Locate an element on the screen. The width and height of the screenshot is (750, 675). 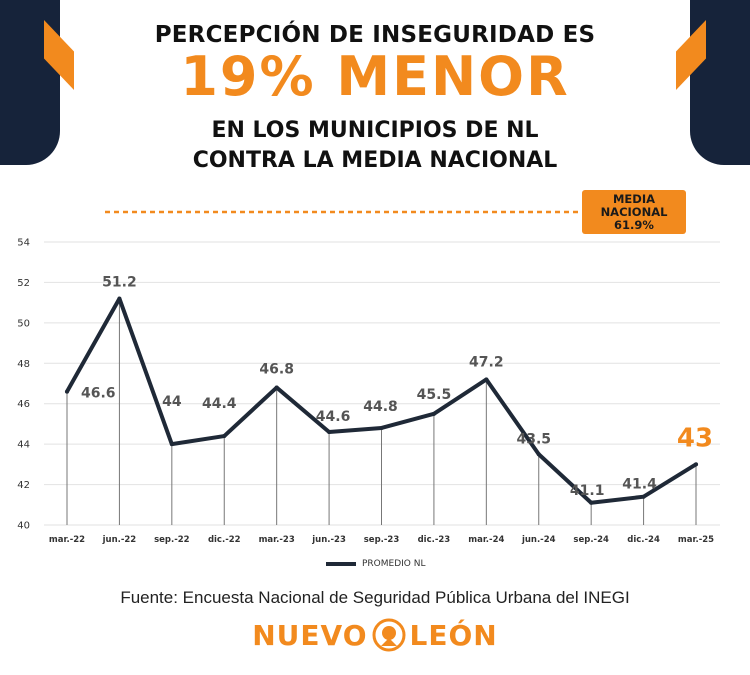
corner-decoration-right is located at coordinates (713, 82).